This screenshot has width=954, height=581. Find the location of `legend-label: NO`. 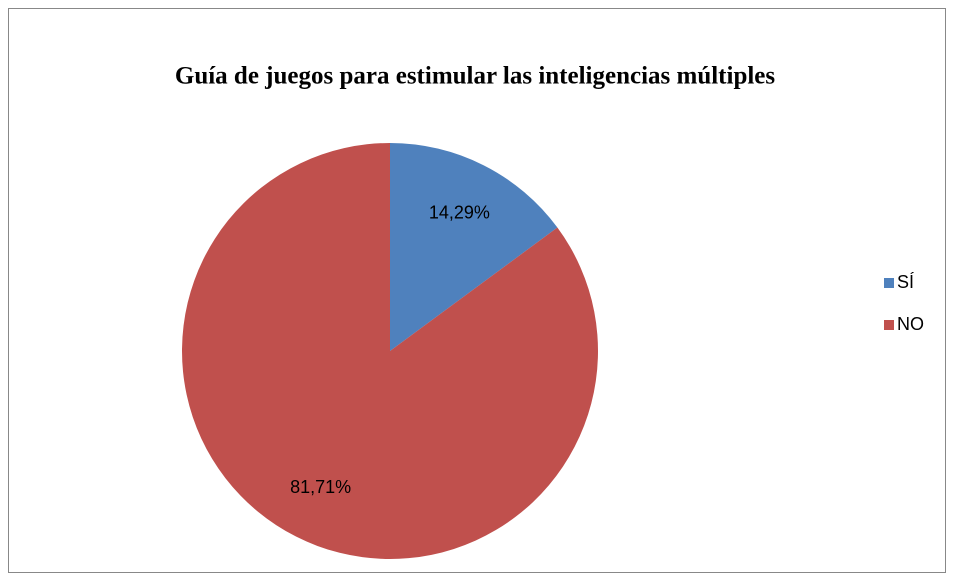

legend-label: NO is located at coordinates (910, 324).